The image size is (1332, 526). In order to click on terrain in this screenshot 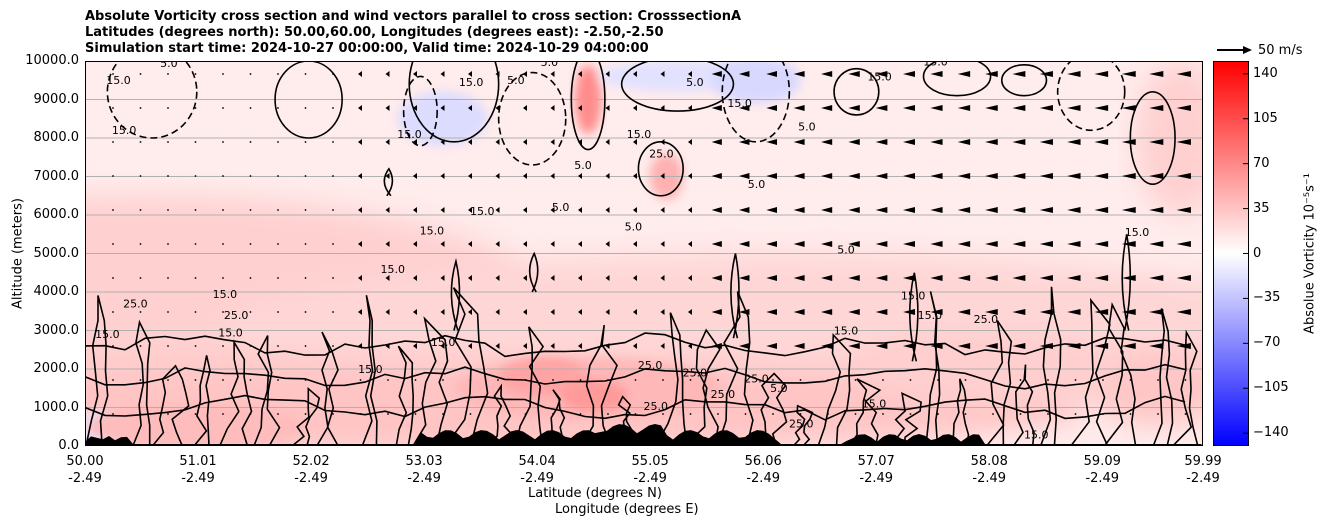, I will do `click(644, 435)`.